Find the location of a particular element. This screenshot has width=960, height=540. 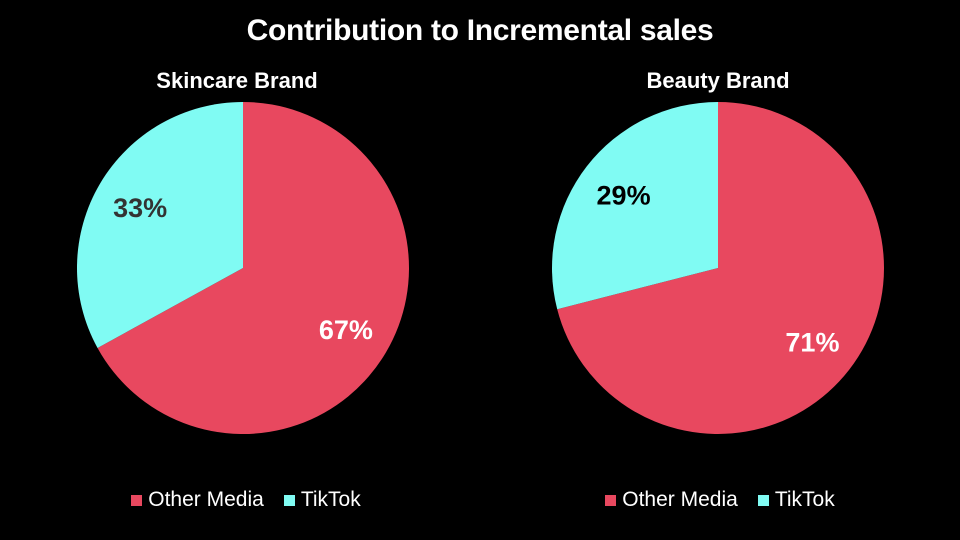

data-label-other-media: 67% is located at coordinates (346, 330).